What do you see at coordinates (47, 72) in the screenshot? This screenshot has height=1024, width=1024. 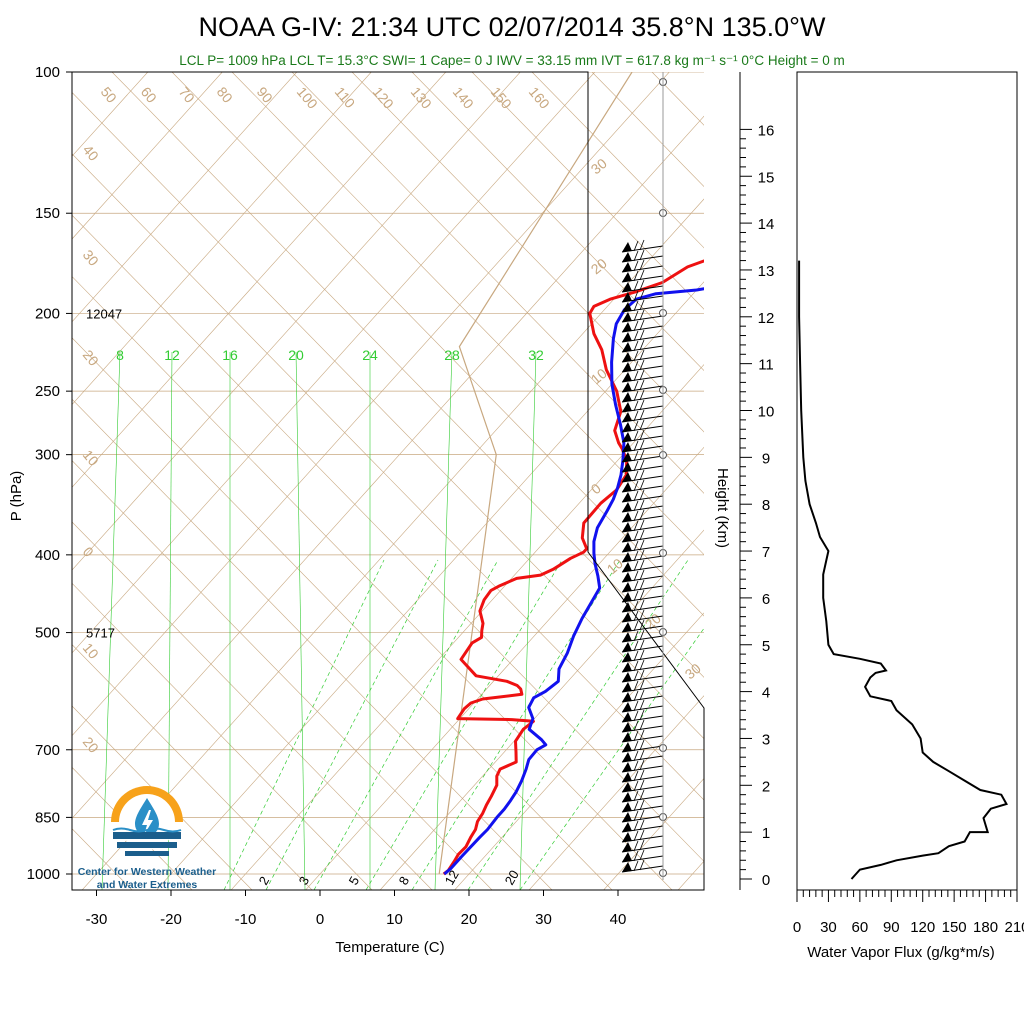 I see `pressure-tick-label: 100` at bounding box center [47, 72].